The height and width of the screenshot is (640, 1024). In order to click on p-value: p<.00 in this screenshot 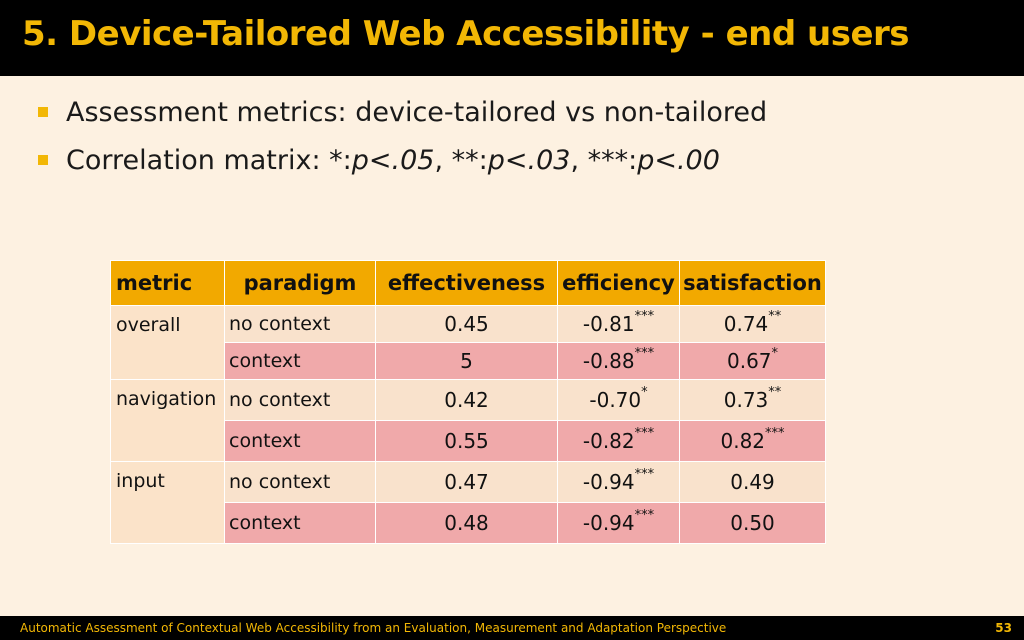, I will do `click(678, 160)`.